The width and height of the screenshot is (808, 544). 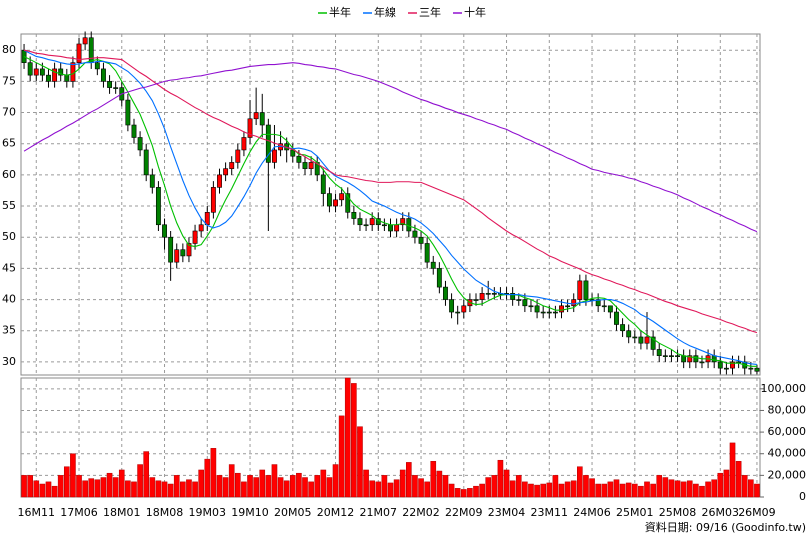 I want to click on x-tick-label: 26M03, so click(x=721, y=512).